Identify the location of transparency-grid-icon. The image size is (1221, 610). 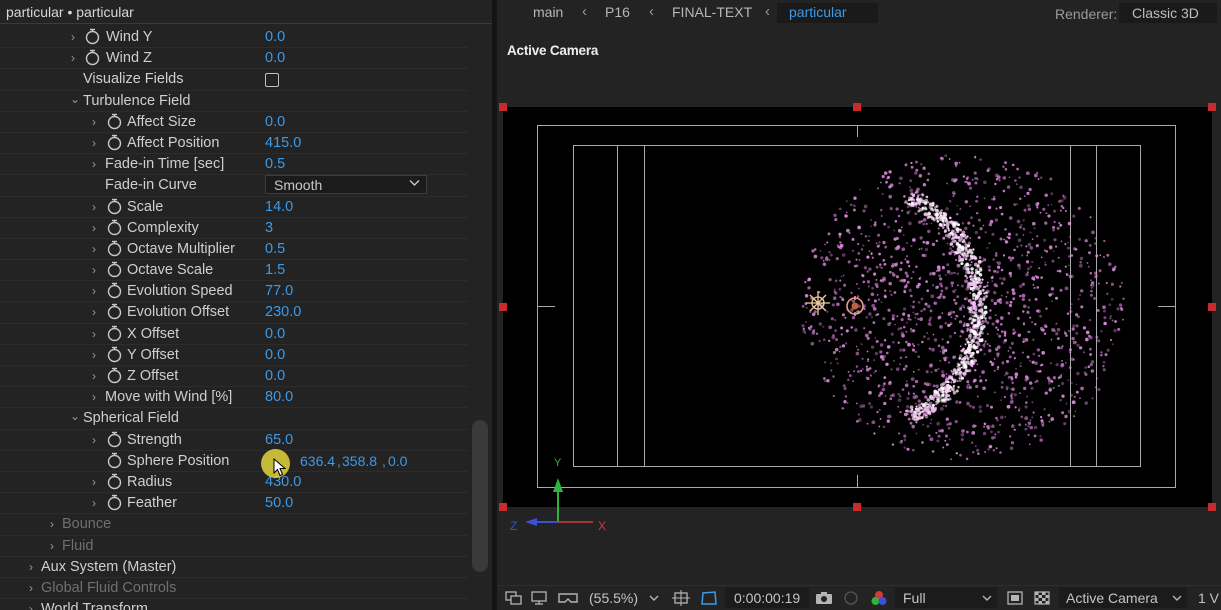
(1042, 598).